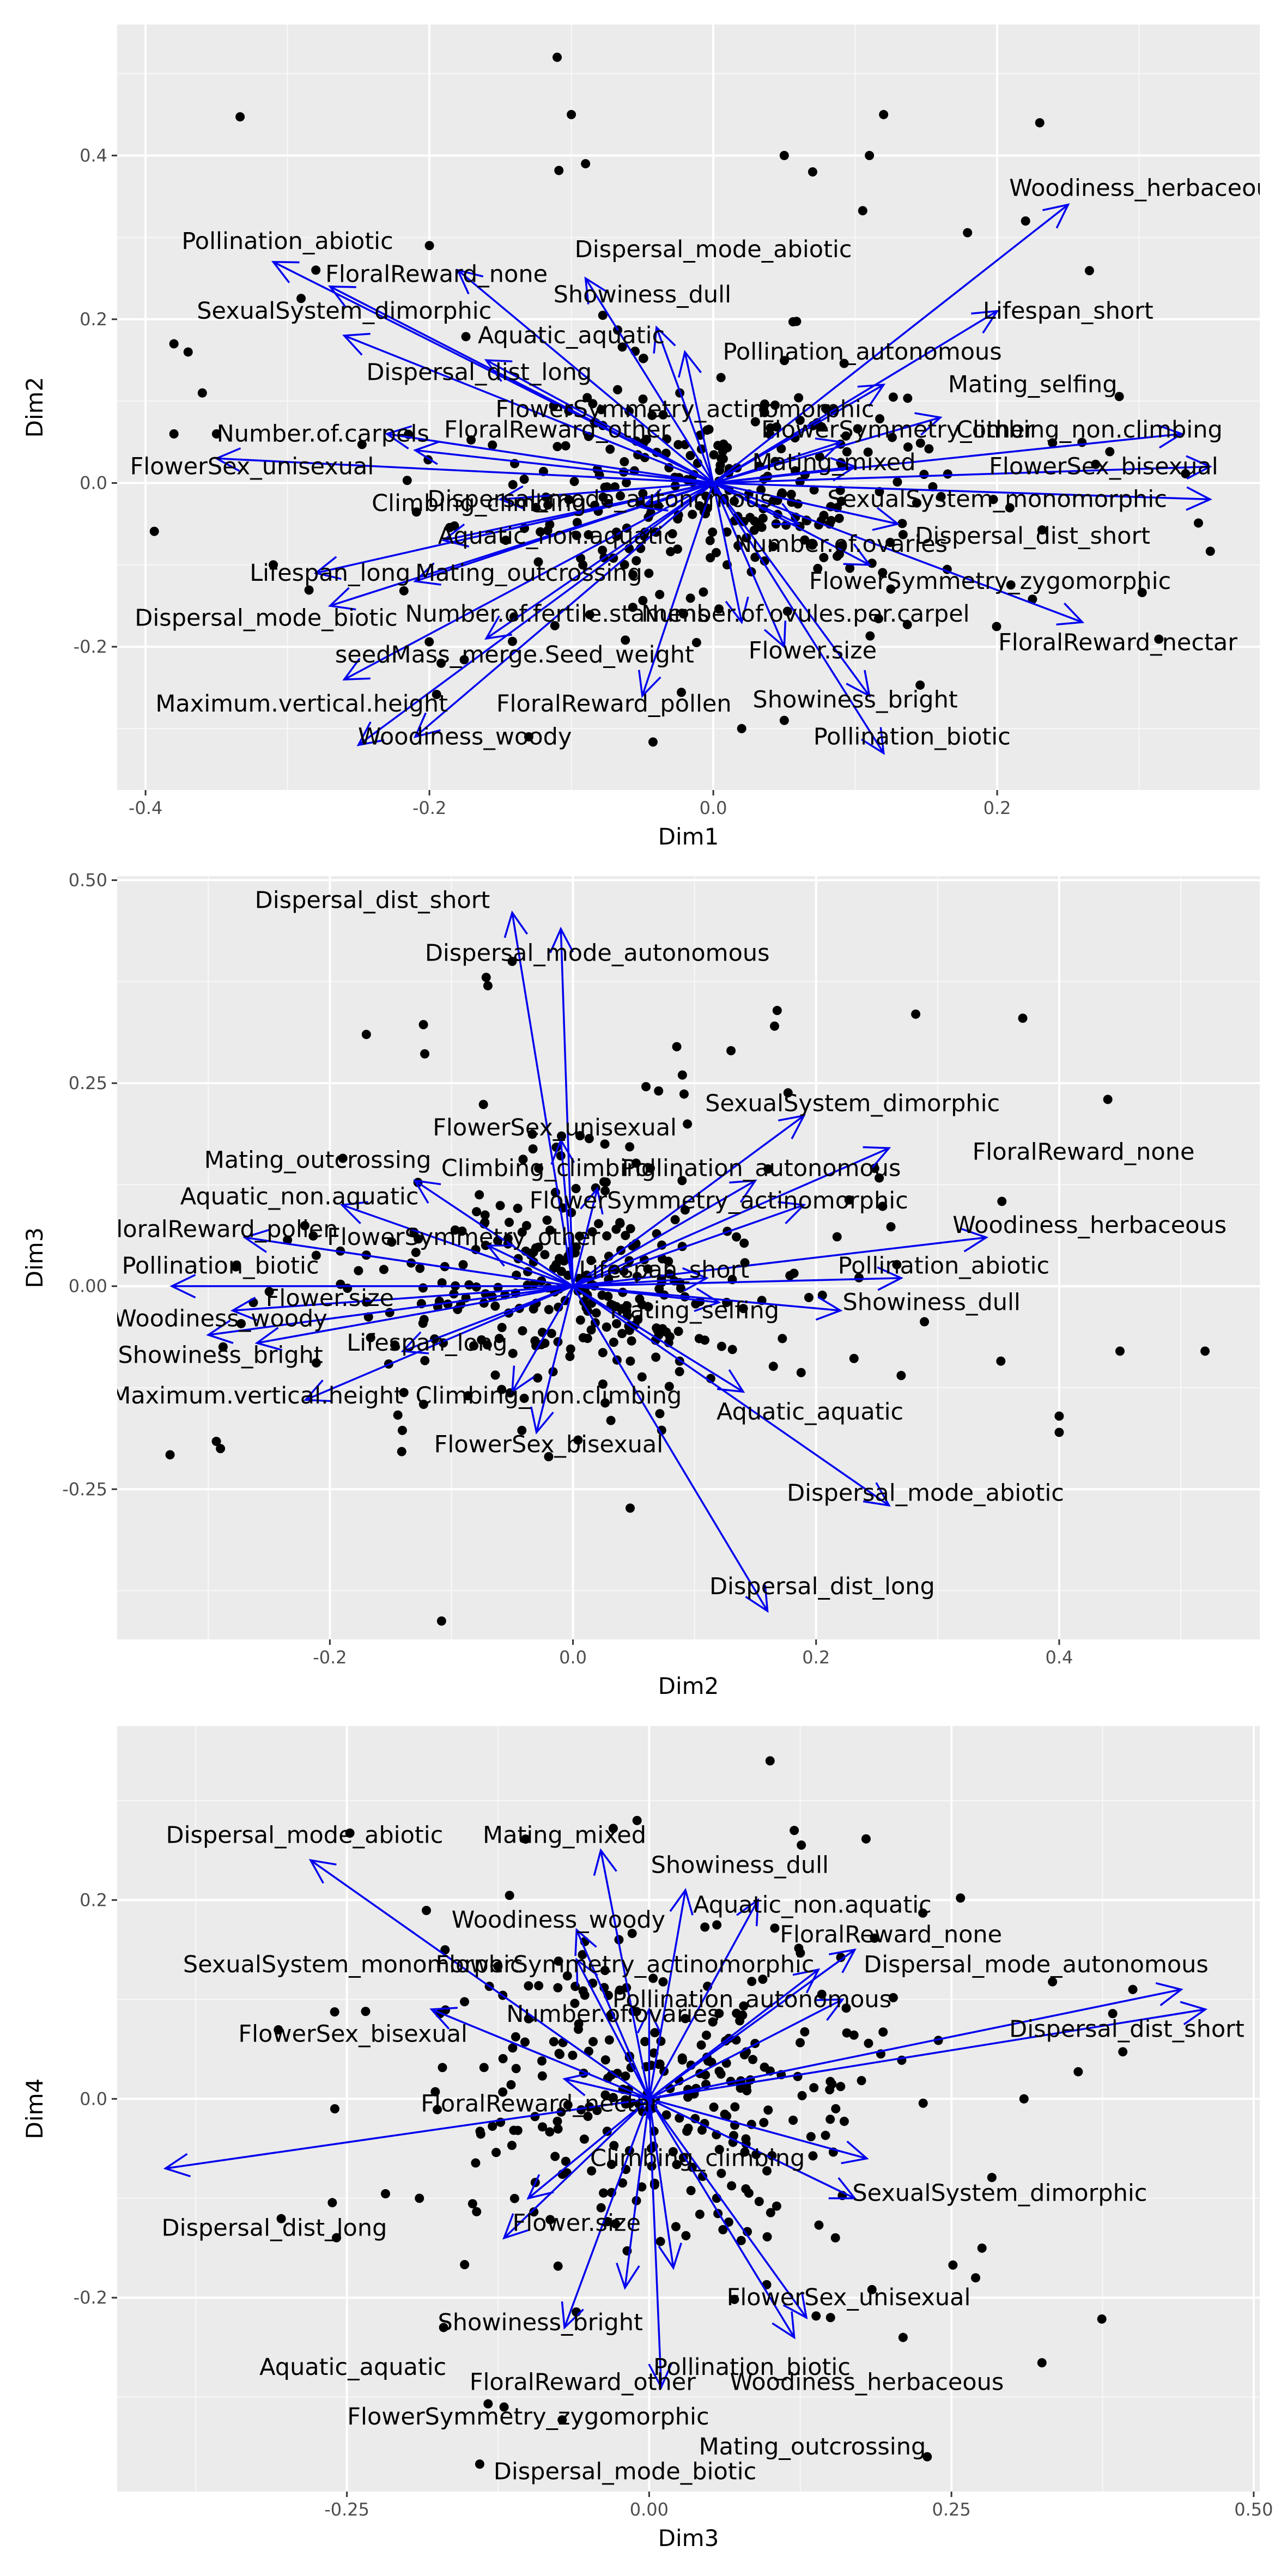  What do you see at coordinates (990, 581) in the screenshot?
I see `arrow-label: FlowerSymmetry_zygomorphic` at bounding box center [990, 581].